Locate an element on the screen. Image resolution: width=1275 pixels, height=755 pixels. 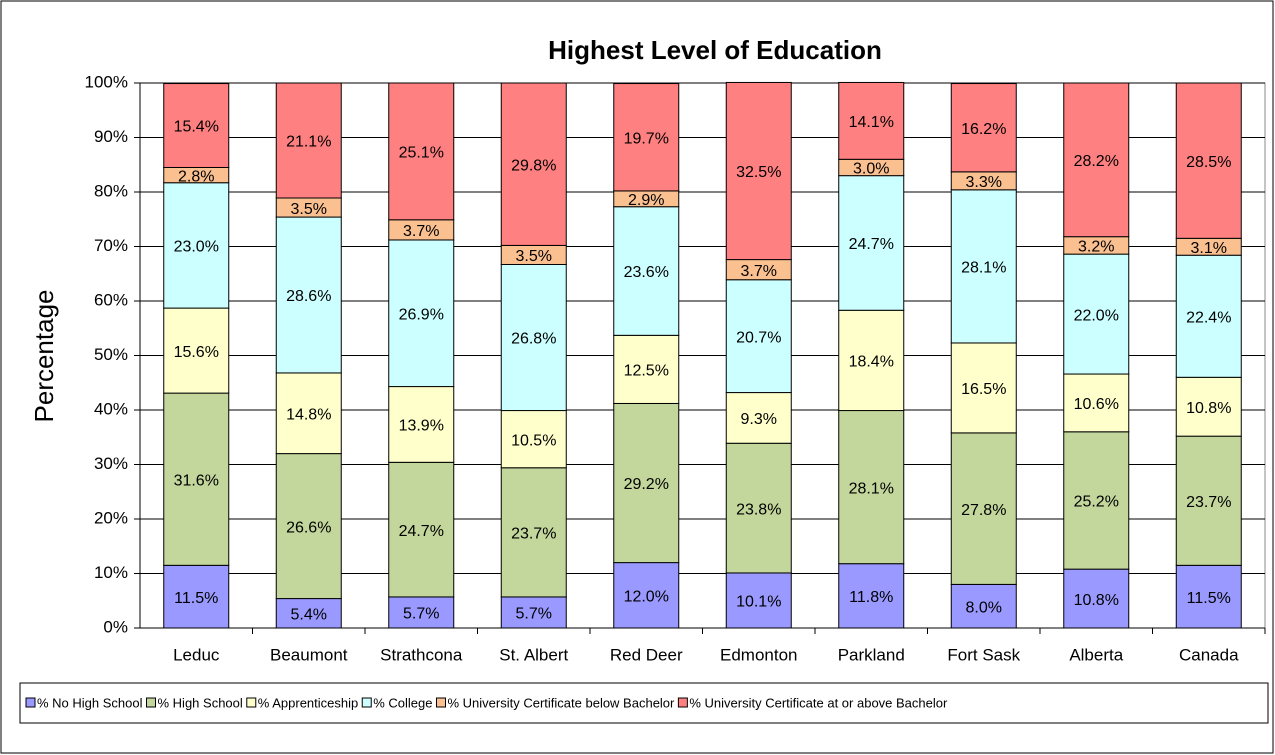
legend-box is located at coordinates (644, 703).